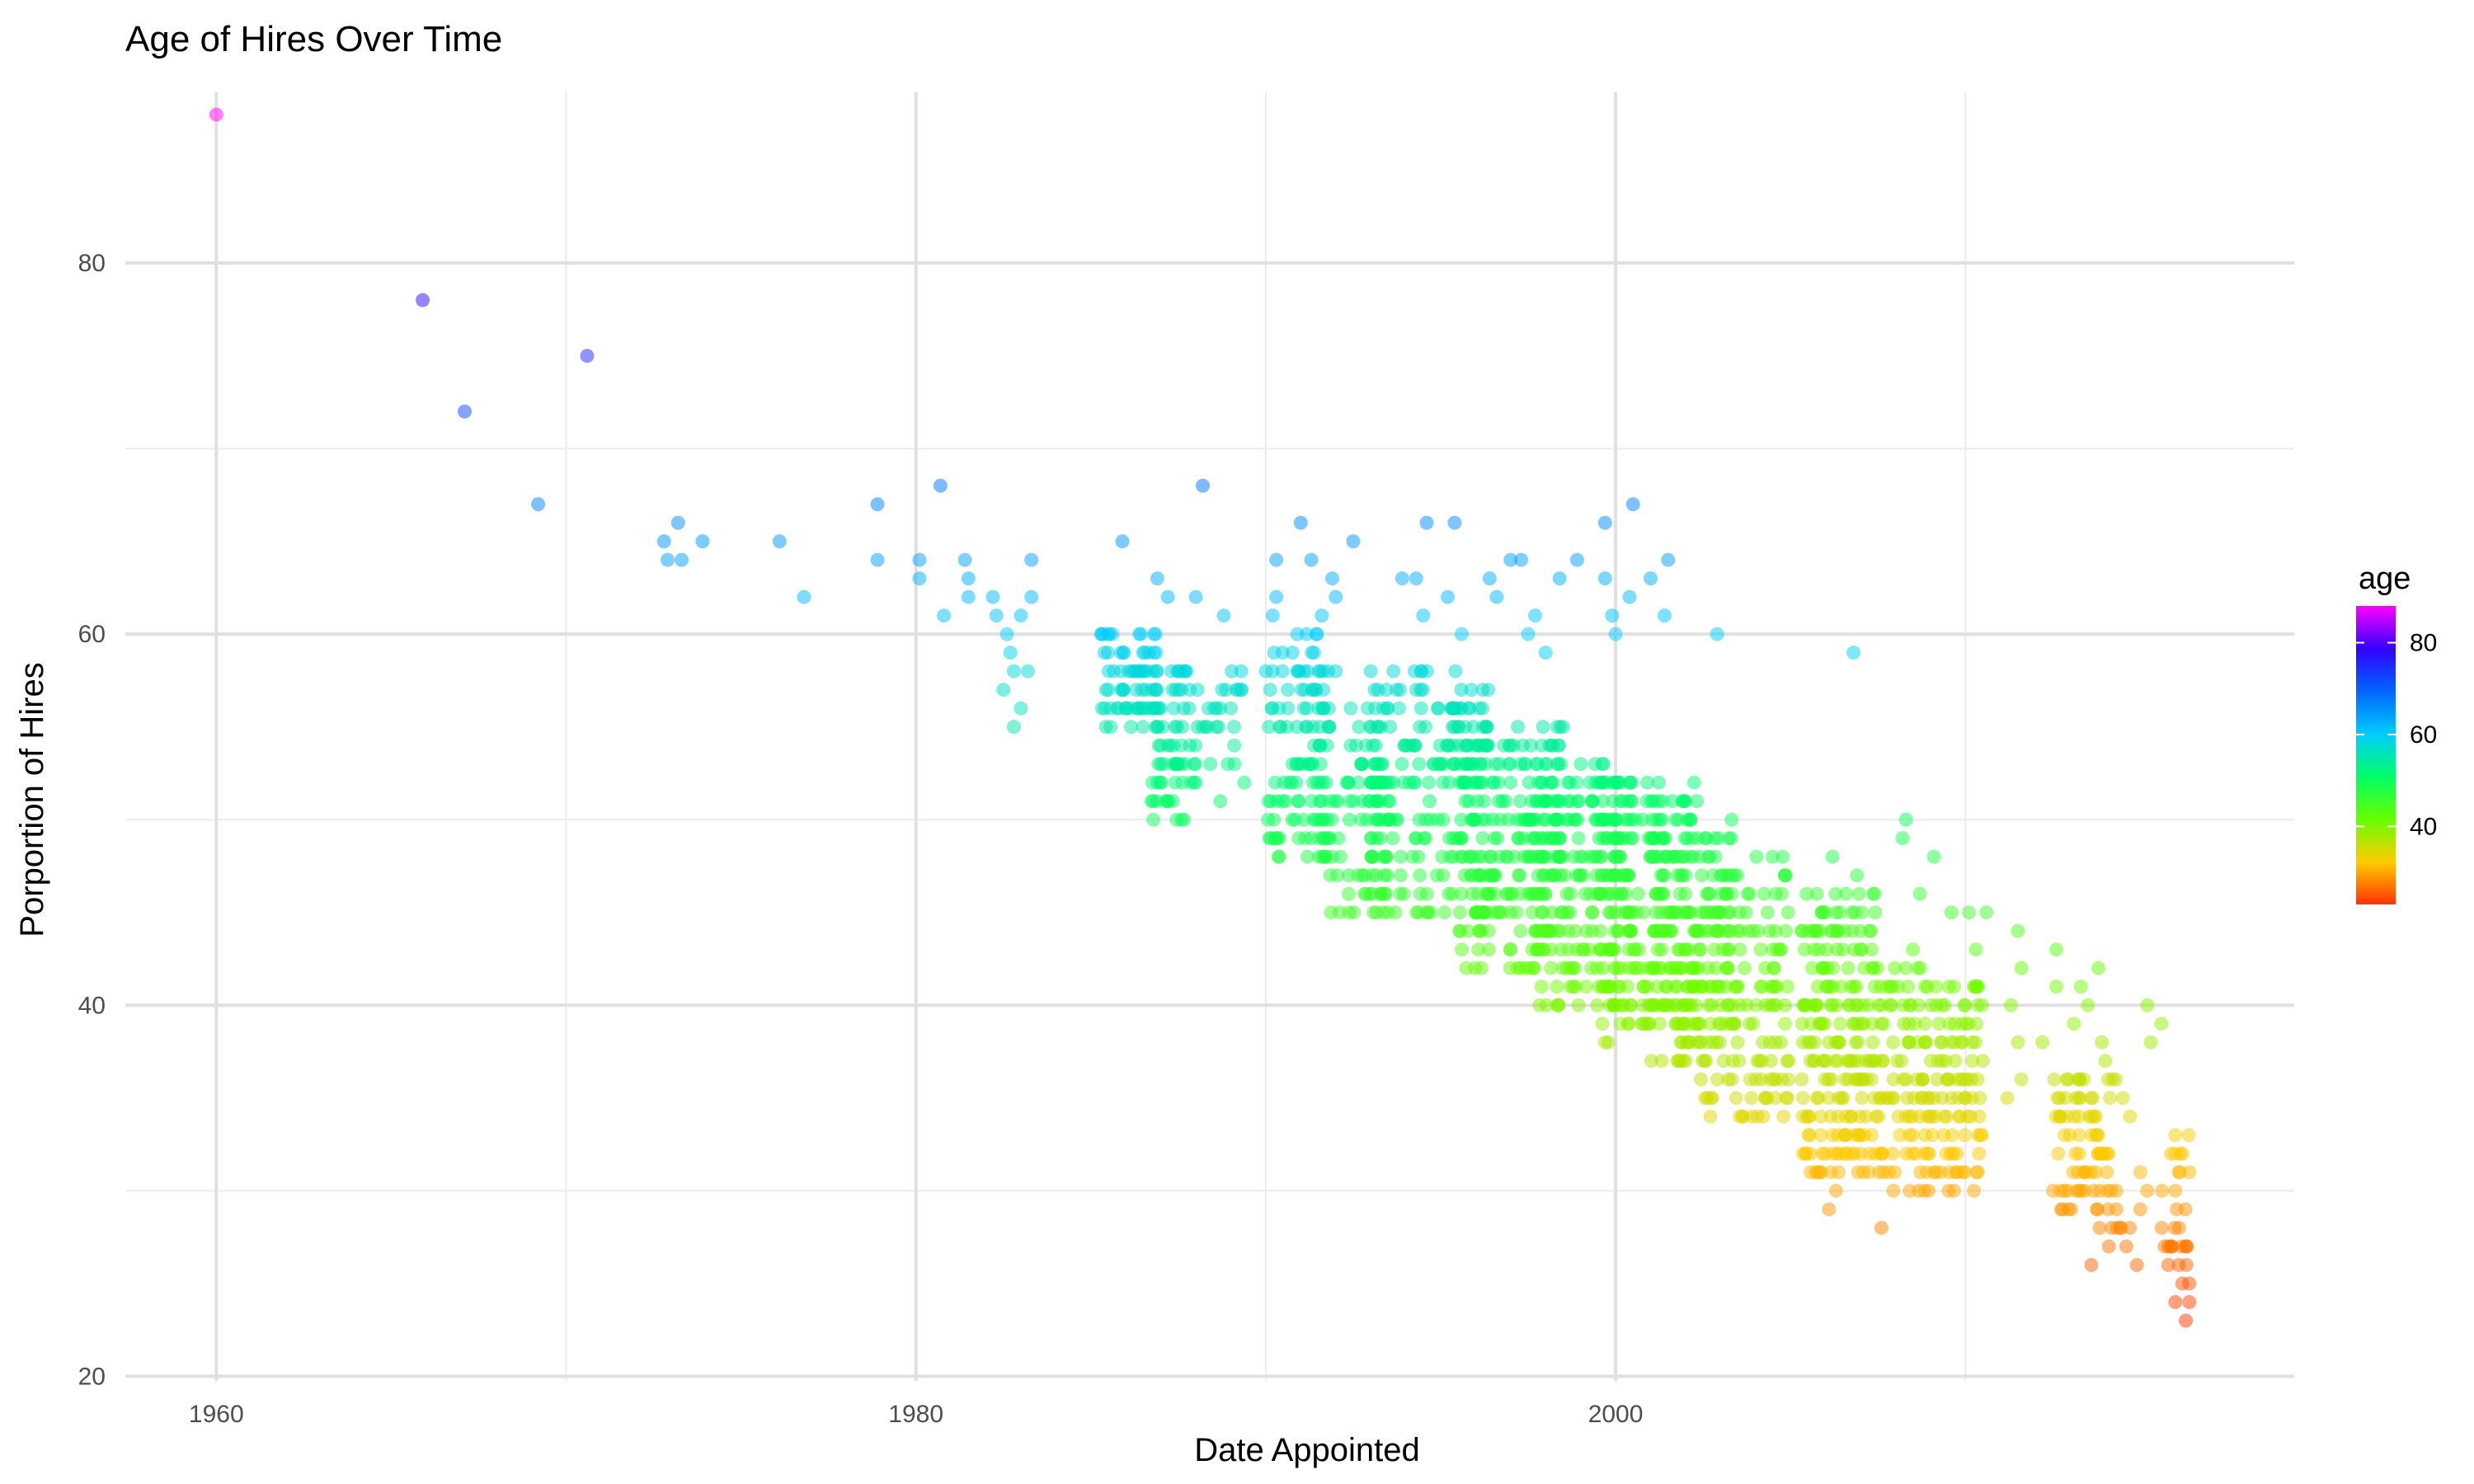  What do you see at coordinates (32, 799) in the screenshot?
I see `y-axis-title: Porportion of Hires` at bounding box center [32, 799].